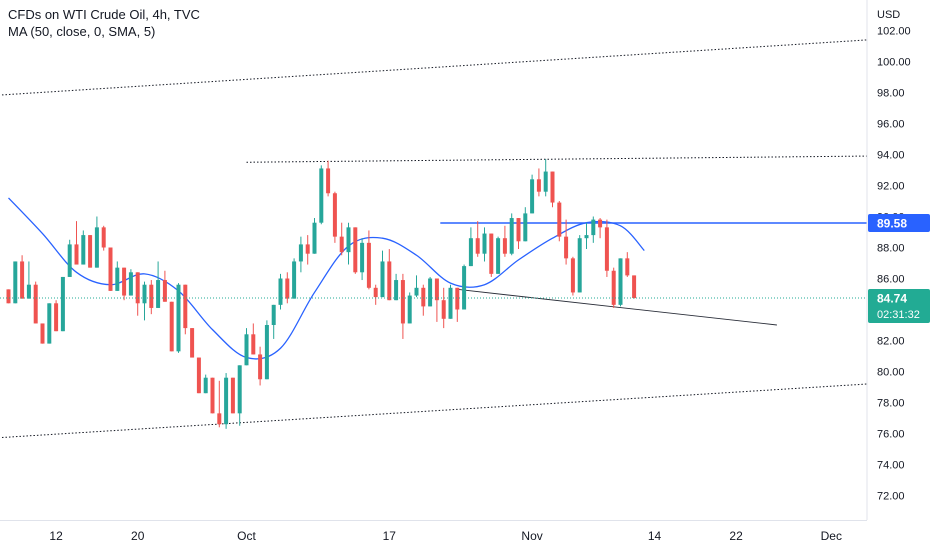 The height and width of the screenshot is (555, 932). I want to click on price-tick-label: 92.00, so click(891, 187).